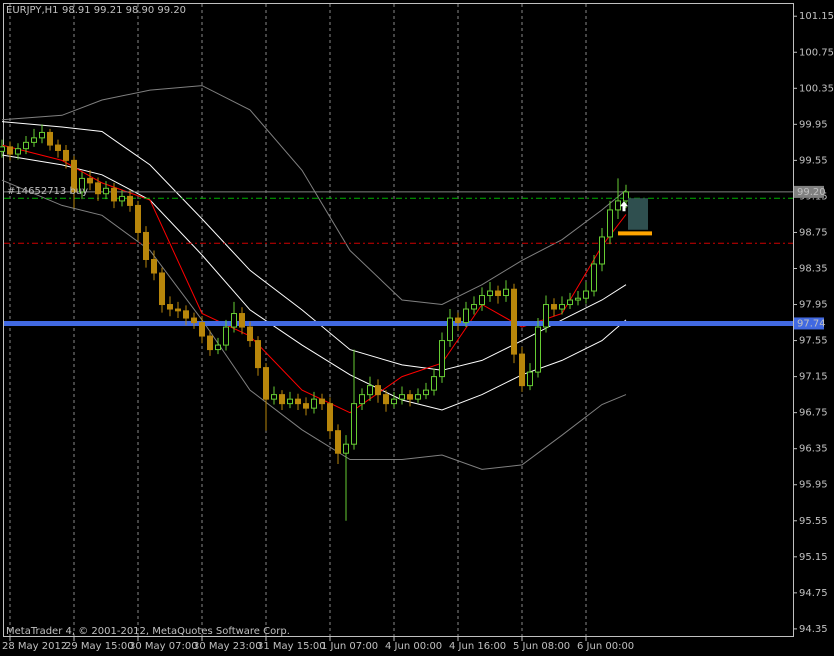 This screenshot has height=656, width=834. What do you see at coordinates (813, 305) in the screenshot?
I see `y-tick-label: 97.95` at bounding box center [813, 305].